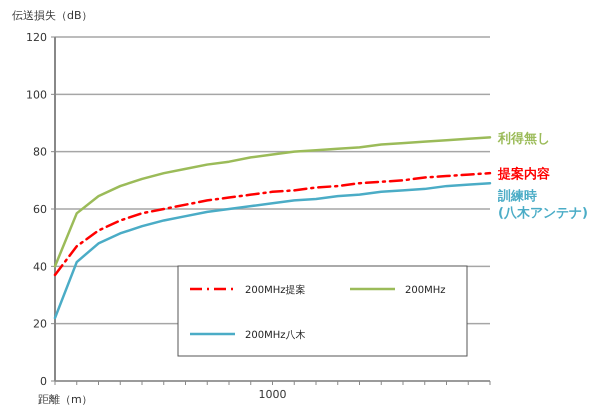  Describe the element at coordinates (65, 399) in the screenshot. I see `x-axis-title: 距離（m）` at that location.